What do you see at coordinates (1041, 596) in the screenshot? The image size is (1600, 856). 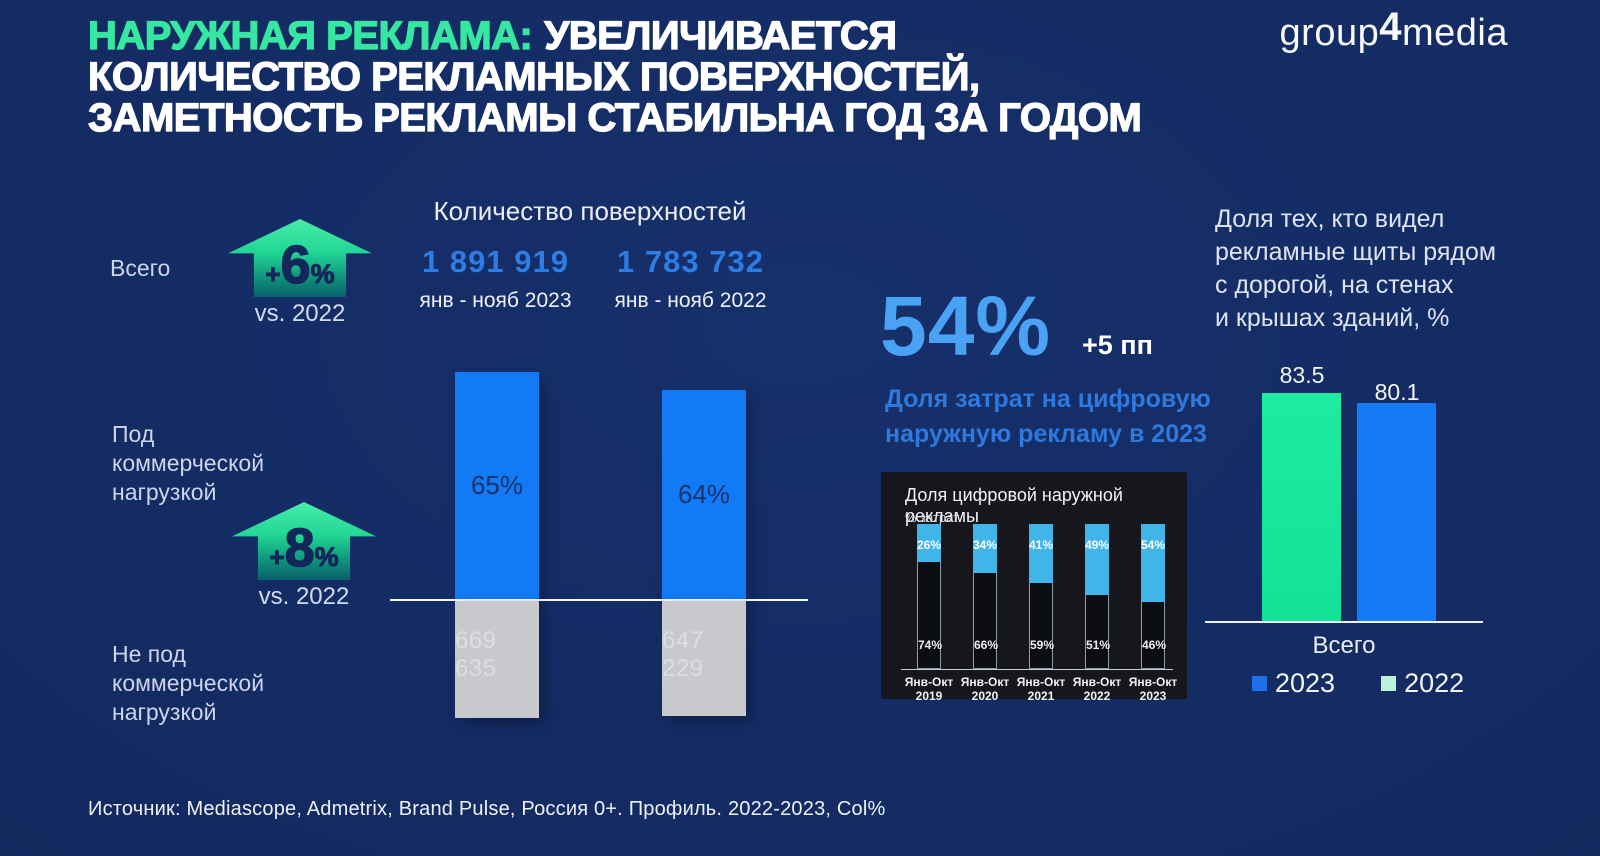 I see `panel-bar-2021: 41% 59%` at bounding box center [1041, 596].